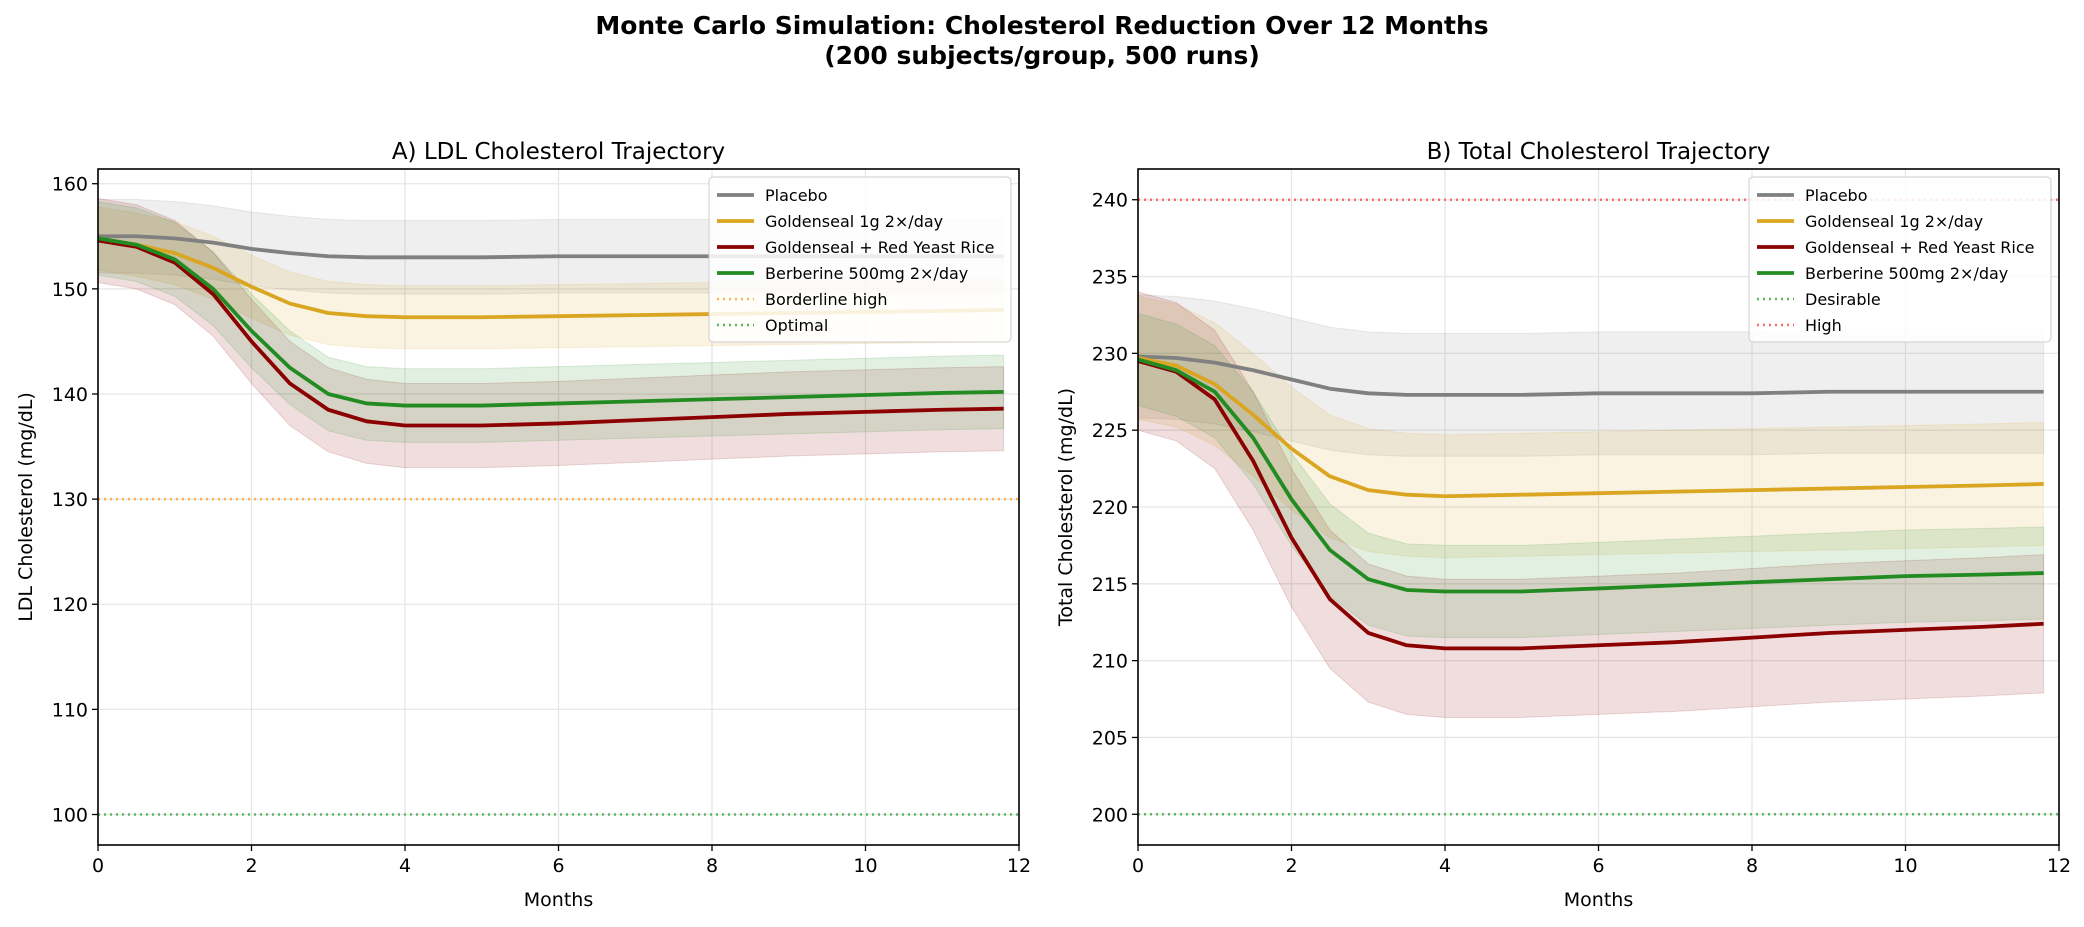 This screenshot has height=927, width=2084. I want to click on panel-title: B) Total Cholesterol Trajectory, so click(1599, 152).